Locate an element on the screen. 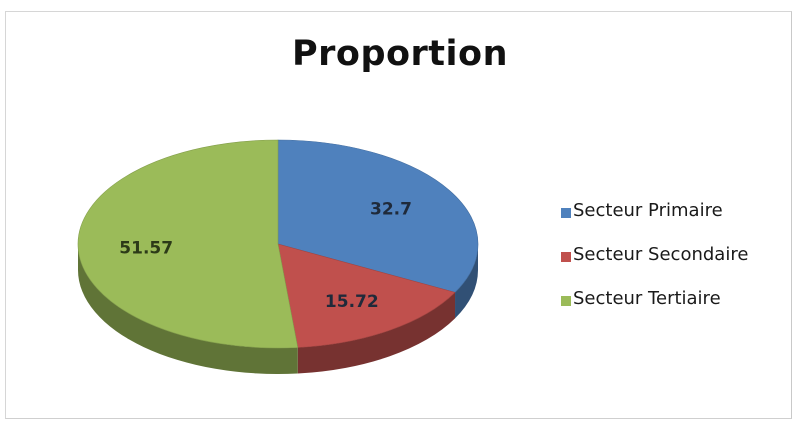 This screenshot has width=800, height=424. slice-secondaire-side is located at coordinates (376, 333).